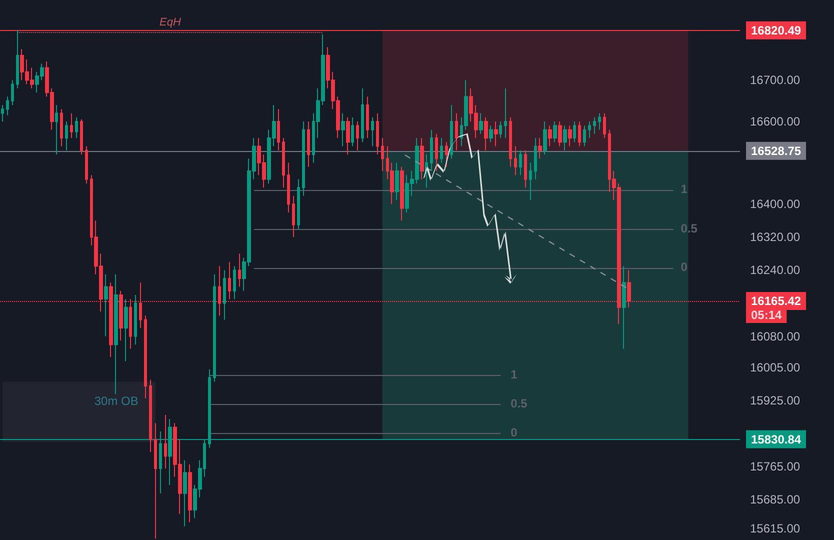  Describe the element at coordinates (776, 301) in the screenshot. I see `ref-line-label: 16165.42` at that location.